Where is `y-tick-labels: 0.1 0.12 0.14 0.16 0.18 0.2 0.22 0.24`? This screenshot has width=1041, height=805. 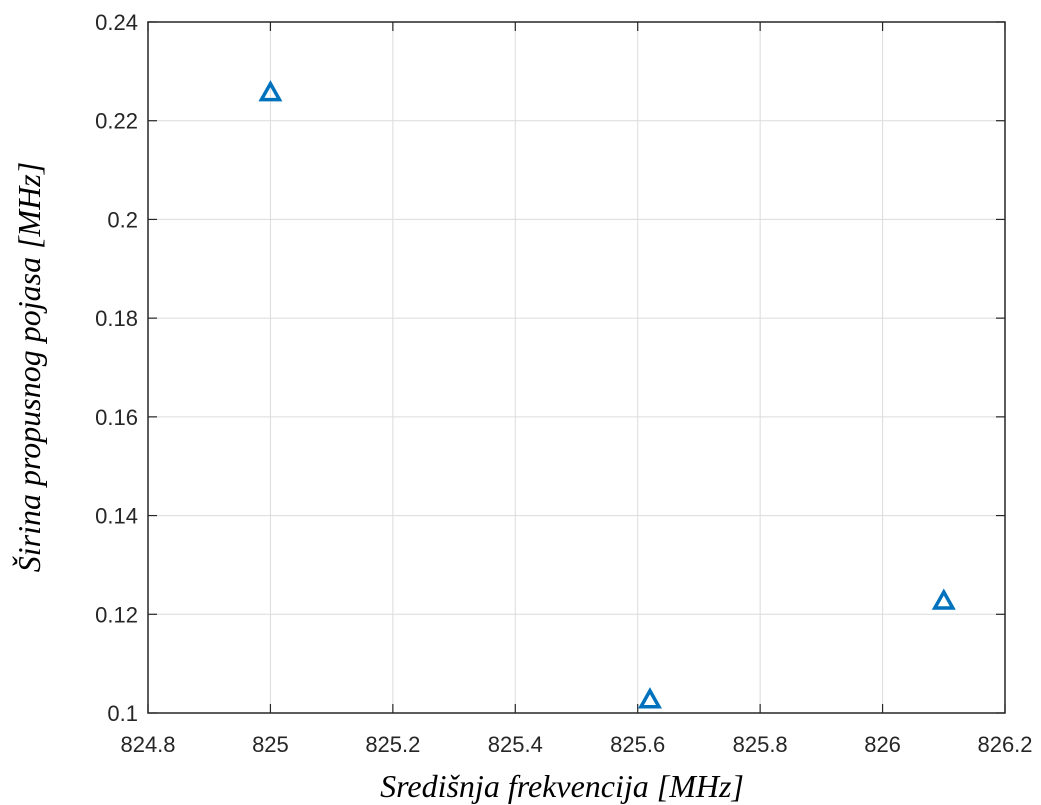 y-tick-labels: 0.1 0.12 0.14 0.16 0.18 0.2 0.22 0.24 is located at coordinates (116, 368).